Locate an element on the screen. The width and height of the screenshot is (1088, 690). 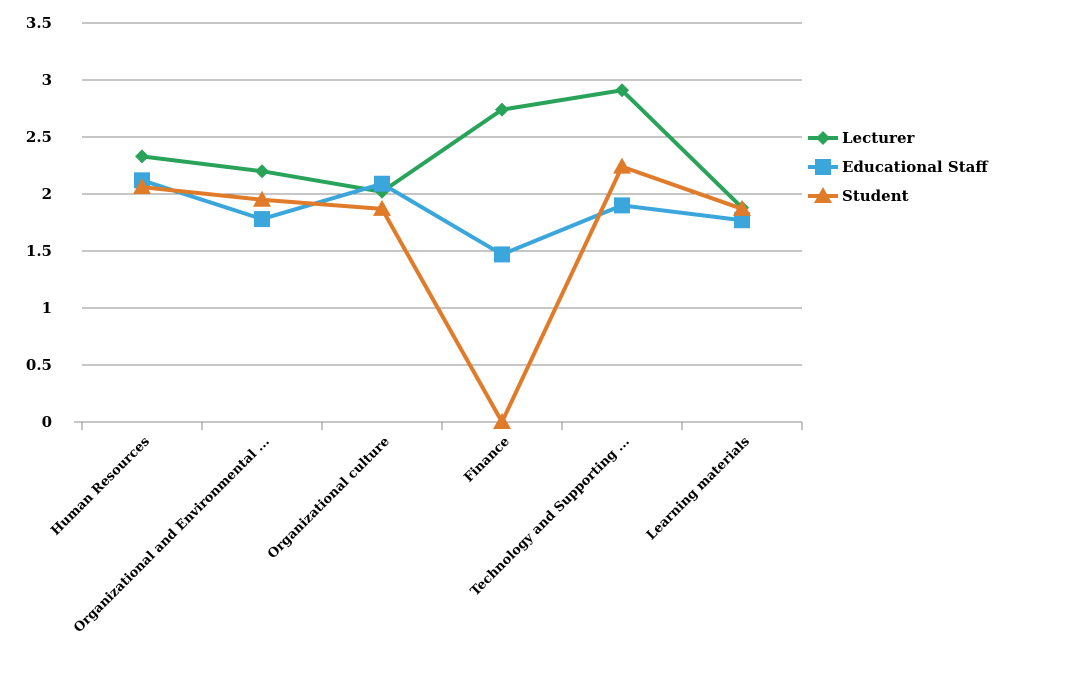
legend-item: Student is located at coordinates (858, 196).